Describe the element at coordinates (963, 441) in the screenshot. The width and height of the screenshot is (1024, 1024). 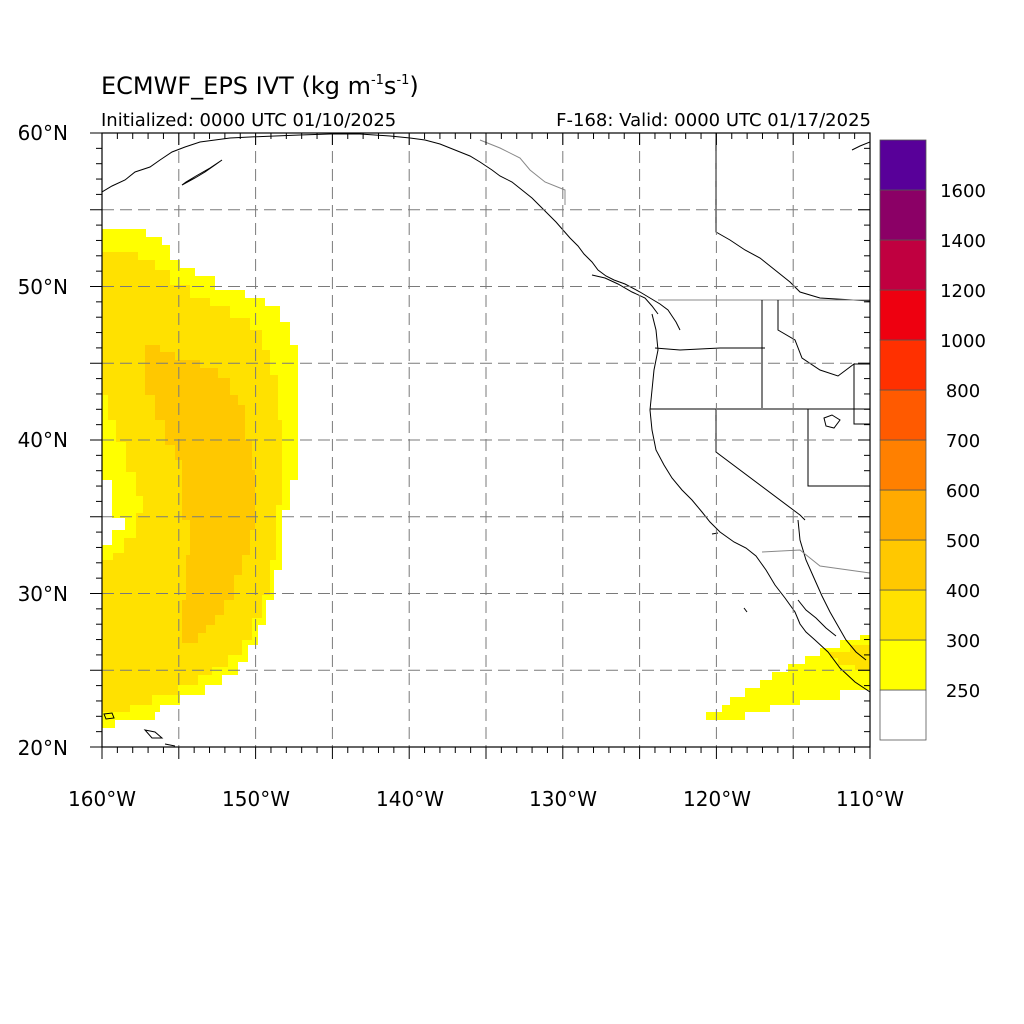
I see `colorbar-label: 700` at that location.